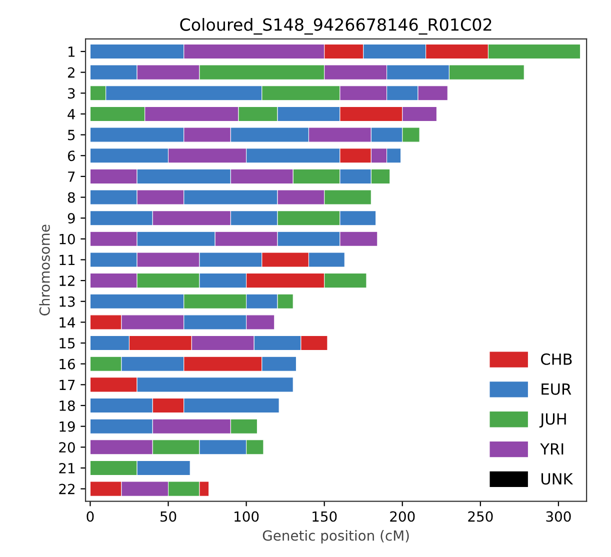 The image size is (611, 557). What do you see at coordinates (67, 405) in the screenshot?
I see `y-tick-label: 18` at bounding box center [67, 405].